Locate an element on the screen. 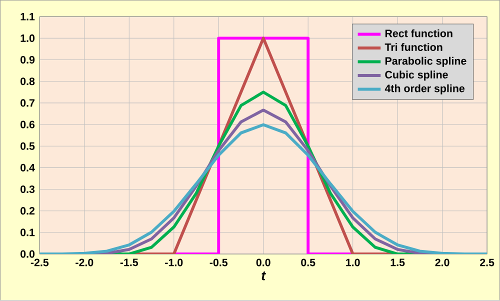 The height and width of the screenshot is (301, 500). y-tick-label: 0.6 is located at coordinates (27, 124).